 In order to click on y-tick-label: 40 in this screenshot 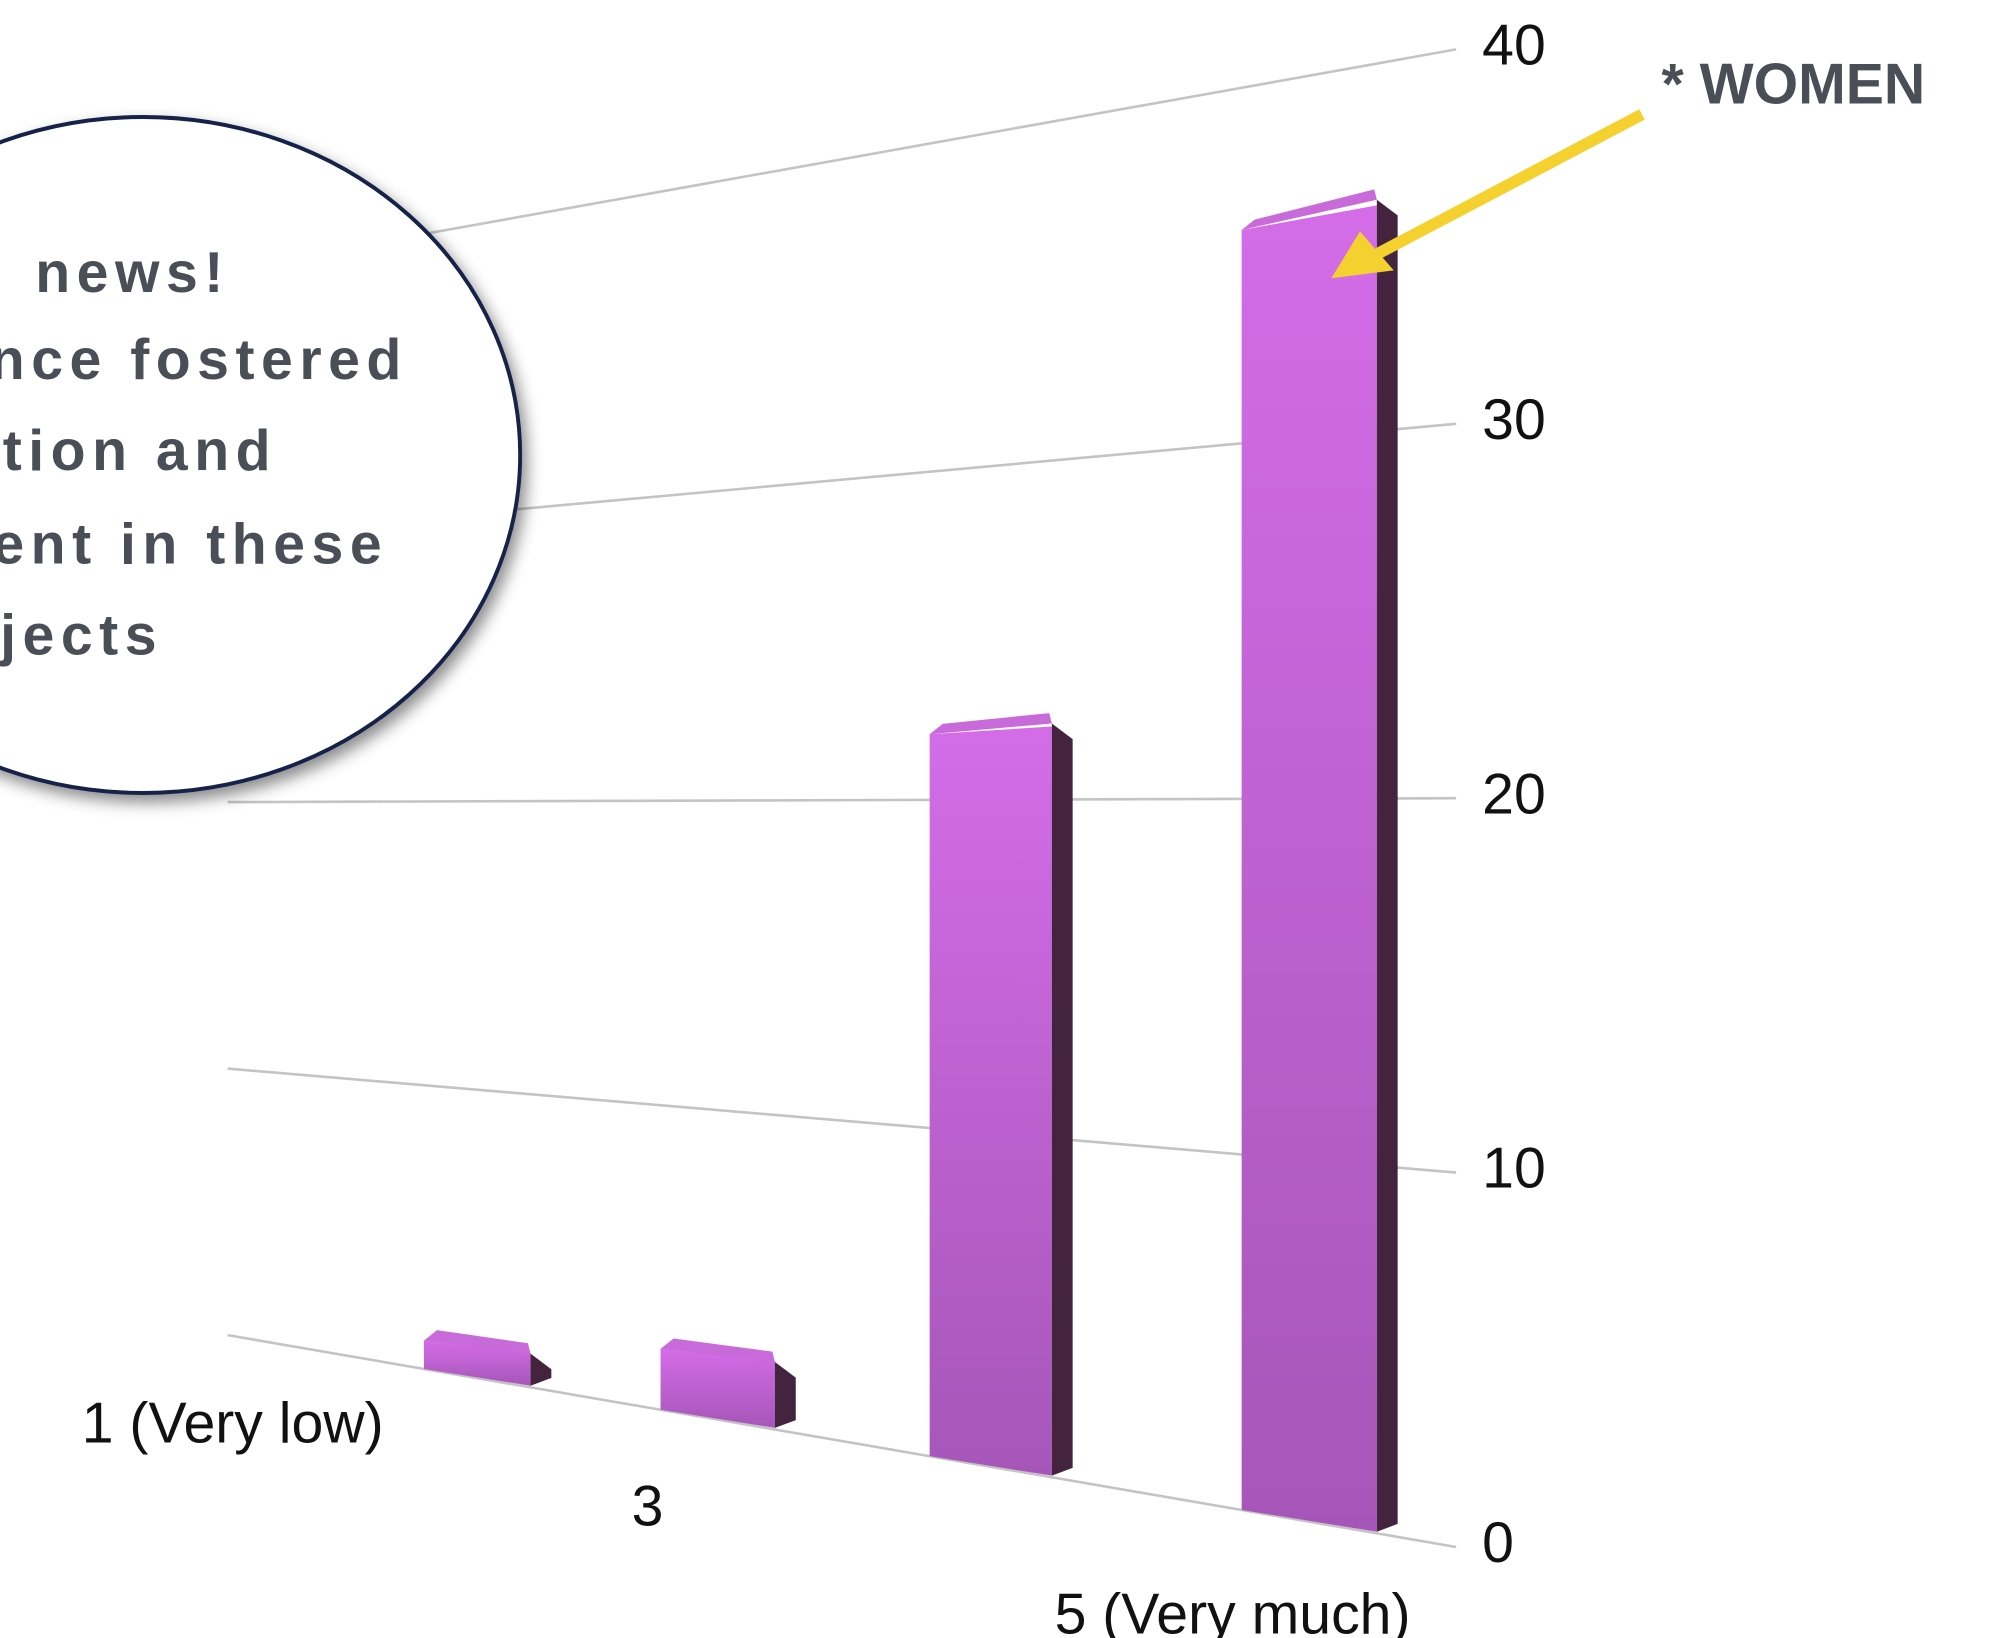, I will do `click(1514, 46)`.